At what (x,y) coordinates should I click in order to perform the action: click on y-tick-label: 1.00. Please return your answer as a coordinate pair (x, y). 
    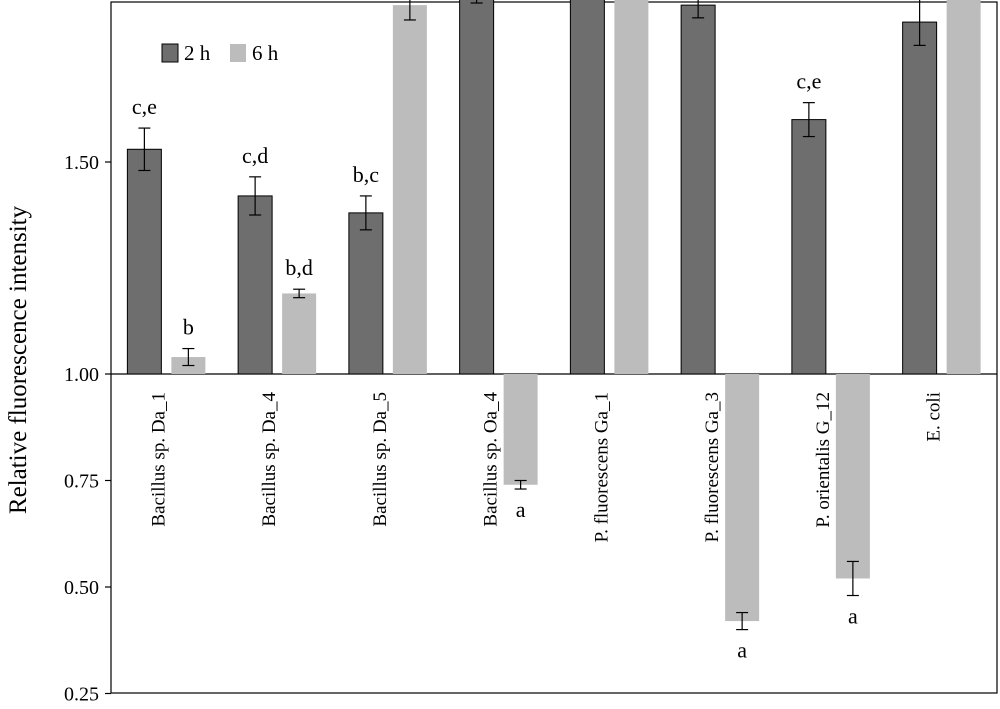
    Looking at the image, I should click on (81, 375).